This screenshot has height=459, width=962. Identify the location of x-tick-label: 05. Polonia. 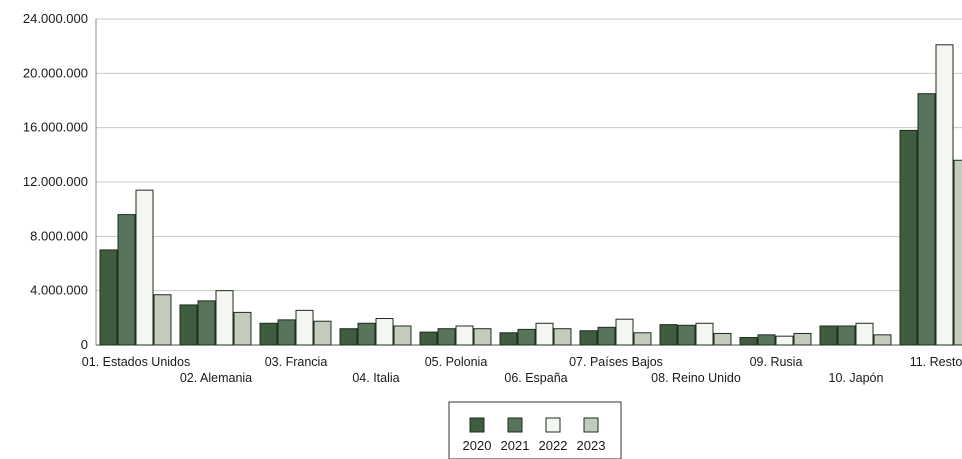
(456, 362).